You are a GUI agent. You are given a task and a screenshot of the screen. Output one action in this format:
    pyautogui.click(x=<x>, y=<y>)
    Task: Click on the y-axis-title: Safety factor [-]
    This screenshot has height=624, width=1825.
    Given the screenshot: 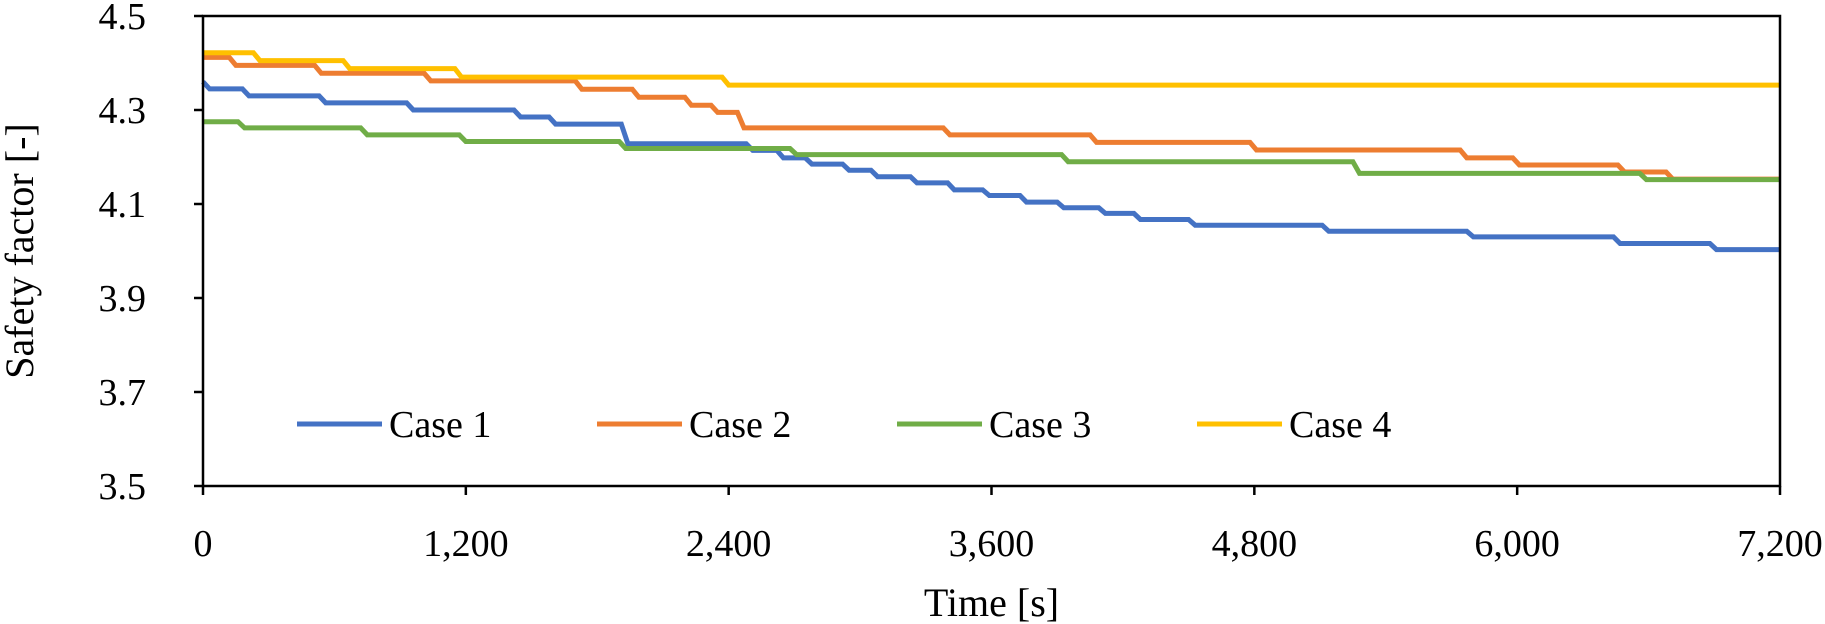 What is the action you would take?
    pyautogui.click(x=21, y=250)
    